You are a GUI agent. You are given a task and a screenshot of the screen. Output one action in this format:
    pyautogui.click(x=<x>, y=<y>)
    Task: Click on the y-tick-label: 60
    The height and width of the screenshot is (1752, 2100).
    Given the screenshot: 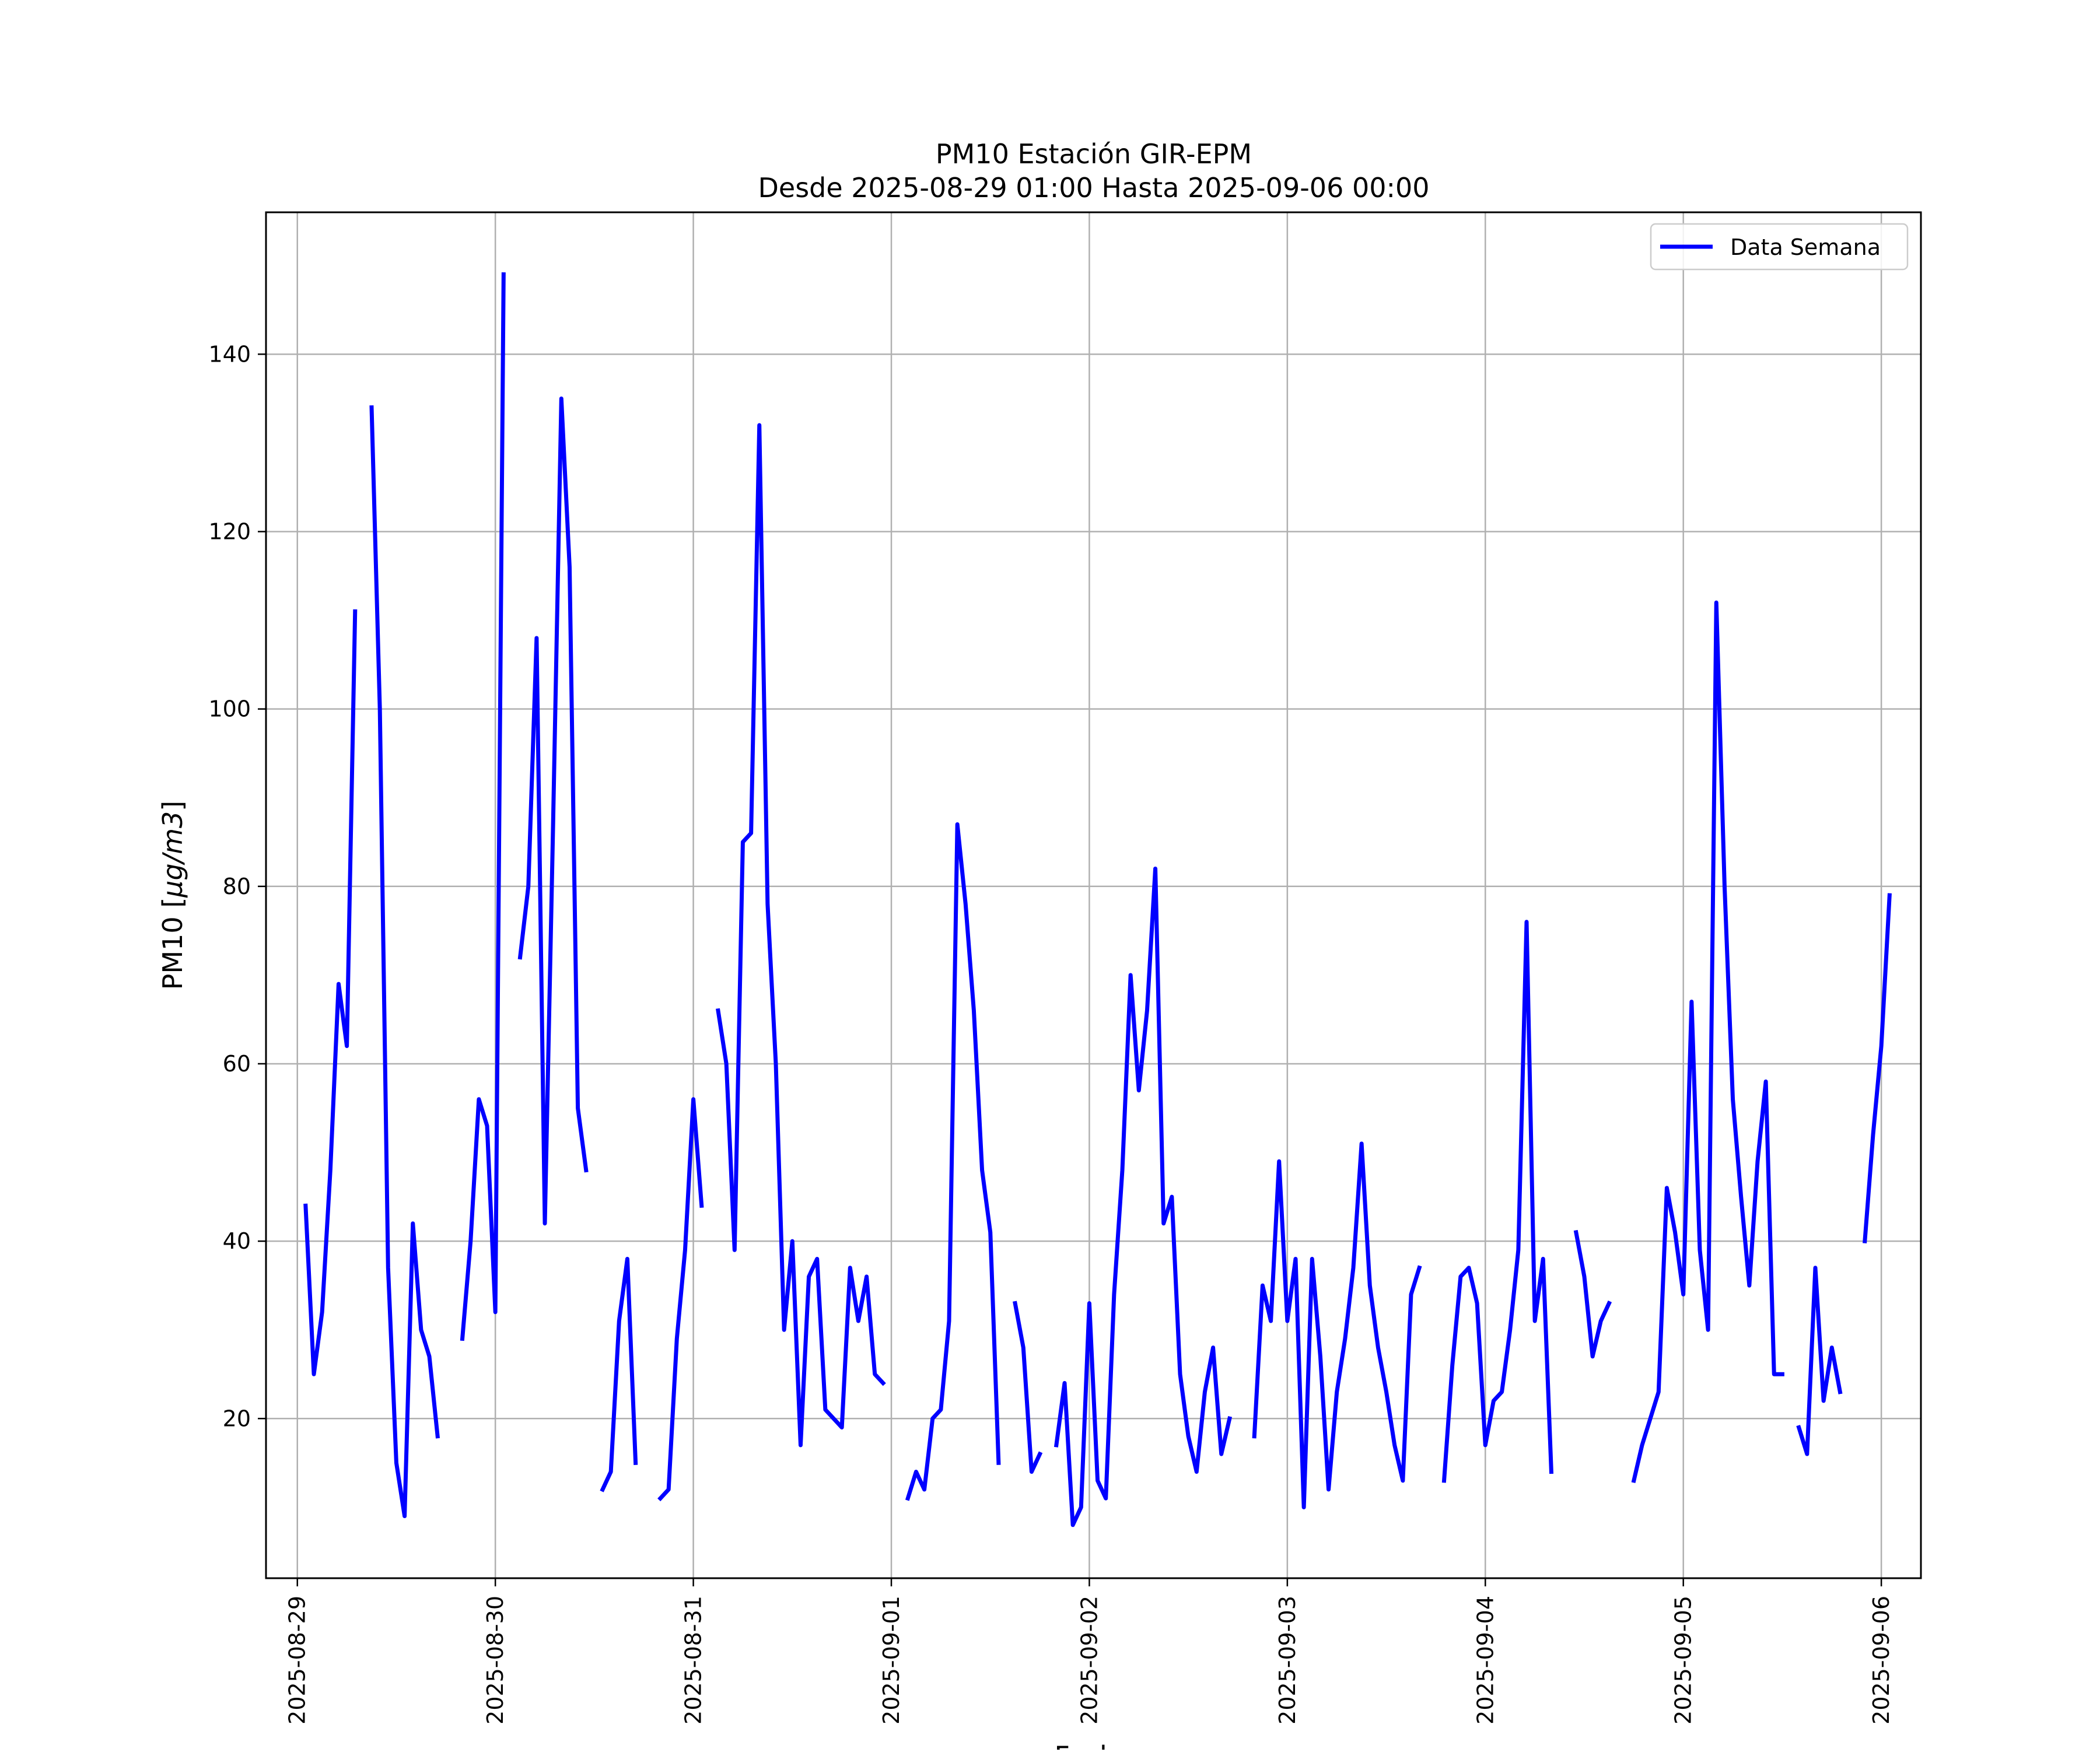 What is the action you would take?
    pyautogui.click(x=237, y=1064)
    